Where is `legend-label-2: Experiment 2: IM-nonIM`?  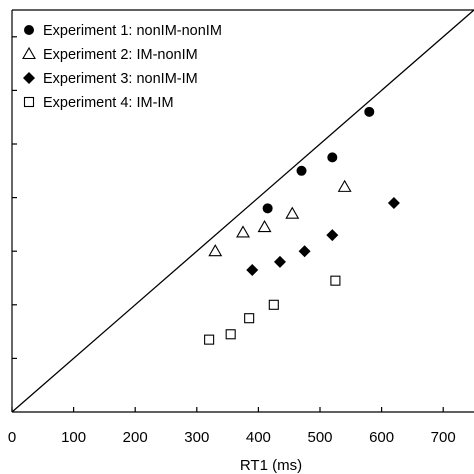
legend-label-2: Experiment 2: IM-nonIM is located at coordinates (120, 55).